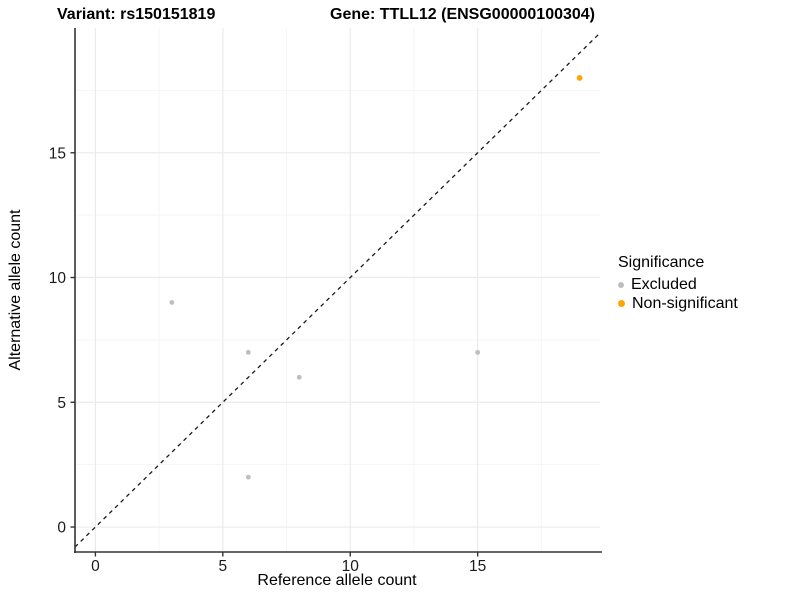 This screenshot has width=800, height=600. I want to click on variant-title: Variant: rs150151819, so click(136, 14).